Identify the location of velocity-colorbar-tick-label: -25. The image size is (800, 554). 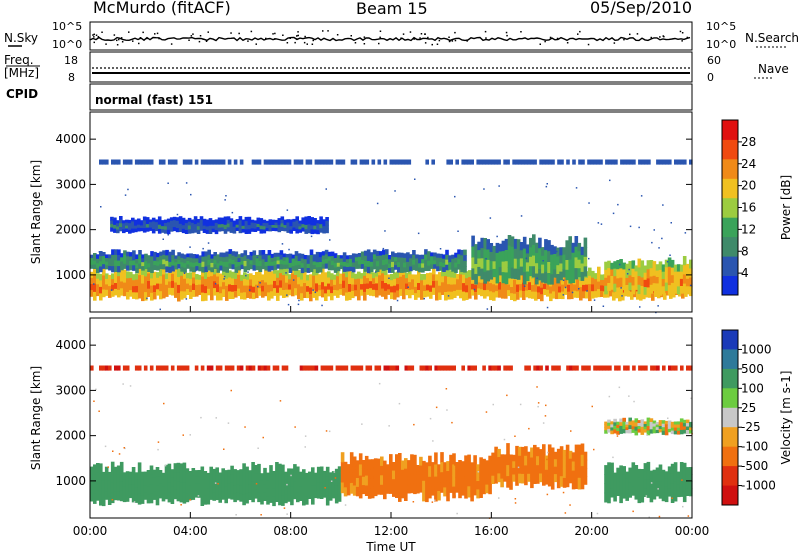
(751, 427).